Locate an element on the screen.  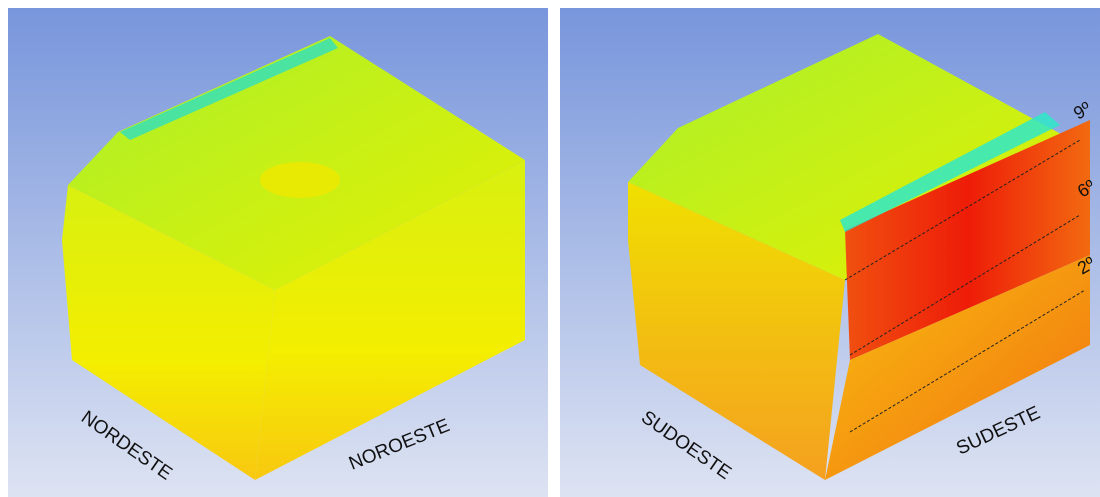
face-northeast is located at coordinates (168, 332).